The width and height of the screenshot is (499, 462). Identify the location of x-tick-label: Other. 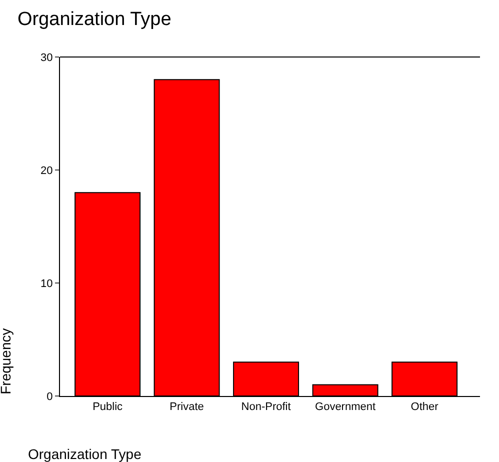
(424, 407).